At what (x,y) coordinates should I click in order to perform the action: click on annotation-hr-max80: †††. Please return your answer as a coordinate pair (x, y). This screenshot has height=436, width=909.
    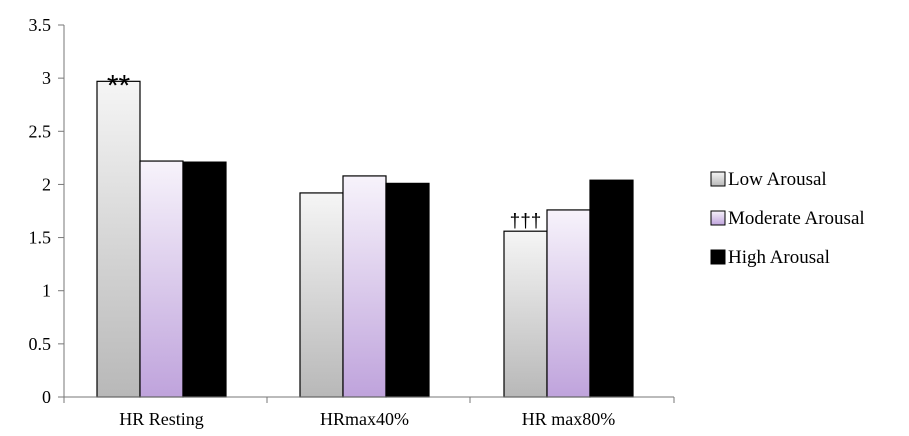
    Looking at the image, I should click on (526, 221).